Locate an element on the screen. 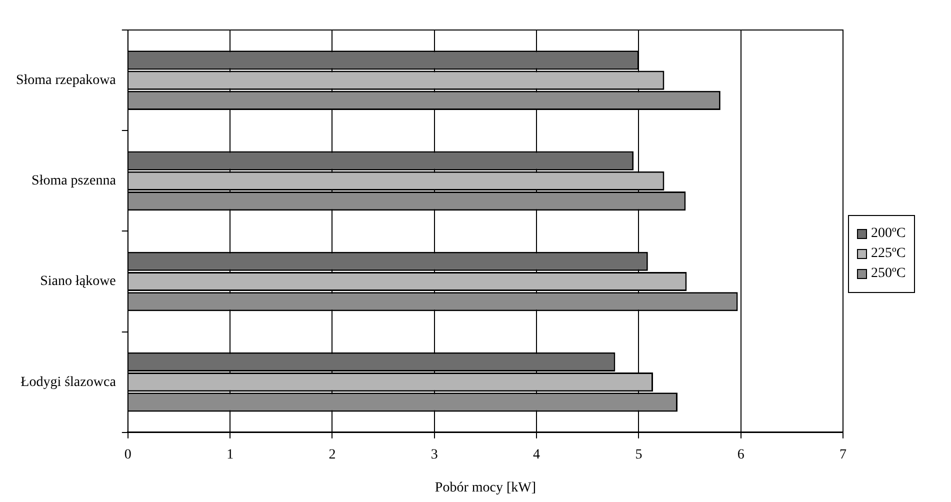 The image size is (951, 502). x-tick-label: 5 is located at coordinates (638, 454).